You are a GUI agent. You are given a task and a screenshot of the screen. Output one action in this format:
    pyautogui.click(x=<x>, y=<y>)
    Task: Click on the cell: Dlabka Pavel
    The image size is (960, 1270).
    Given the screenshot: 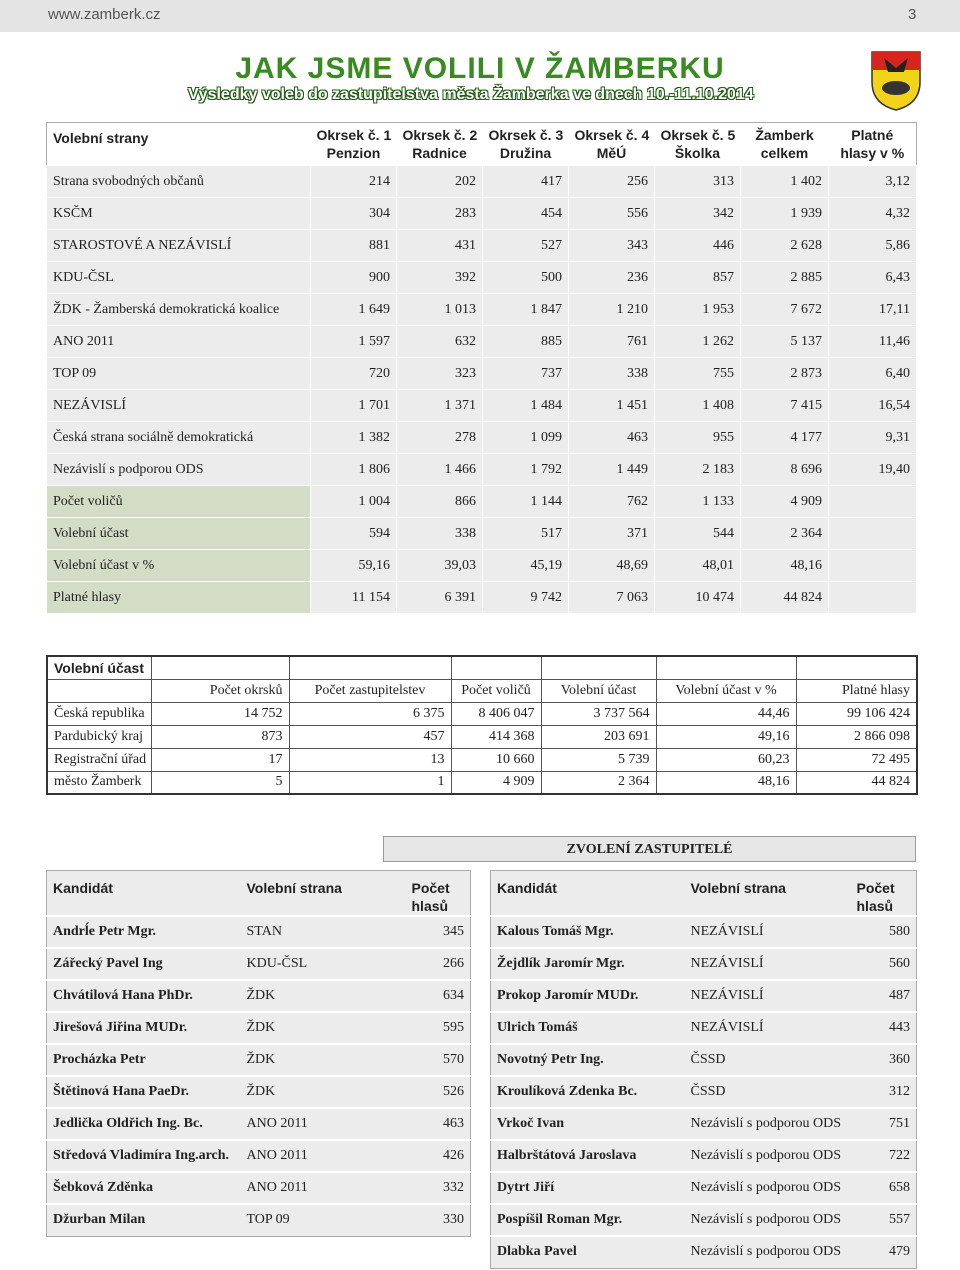 What is the action you would take?
    pyautogui.click(x=587, y=1251)
    